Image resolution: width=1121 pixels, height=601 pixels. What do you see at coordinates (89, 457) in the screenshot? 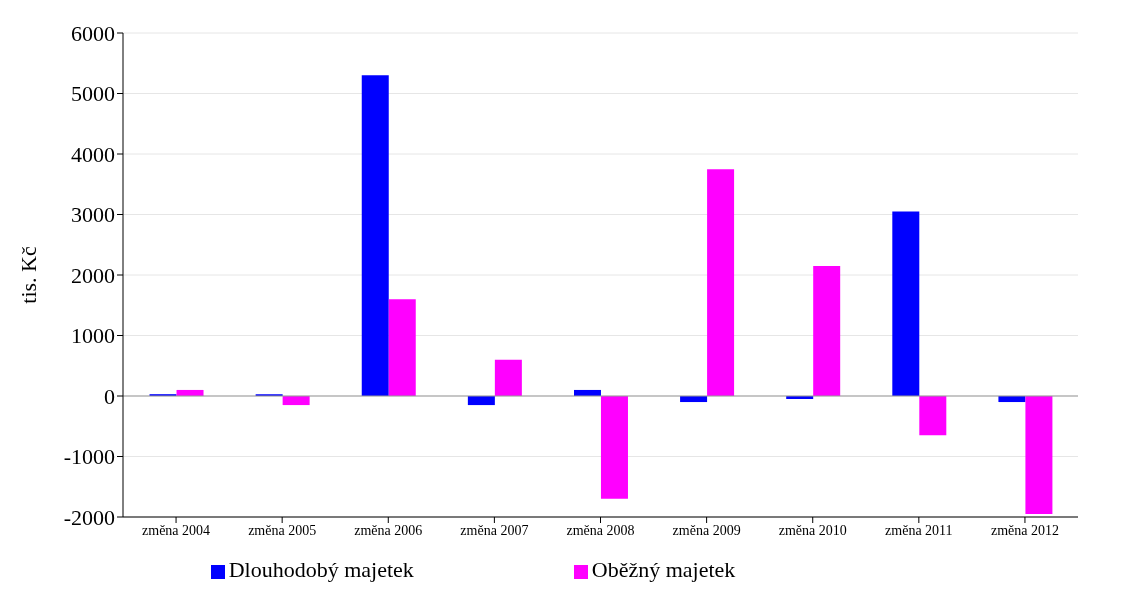
I see `y-tick-label: -1000` at bounding box center [89, 457].